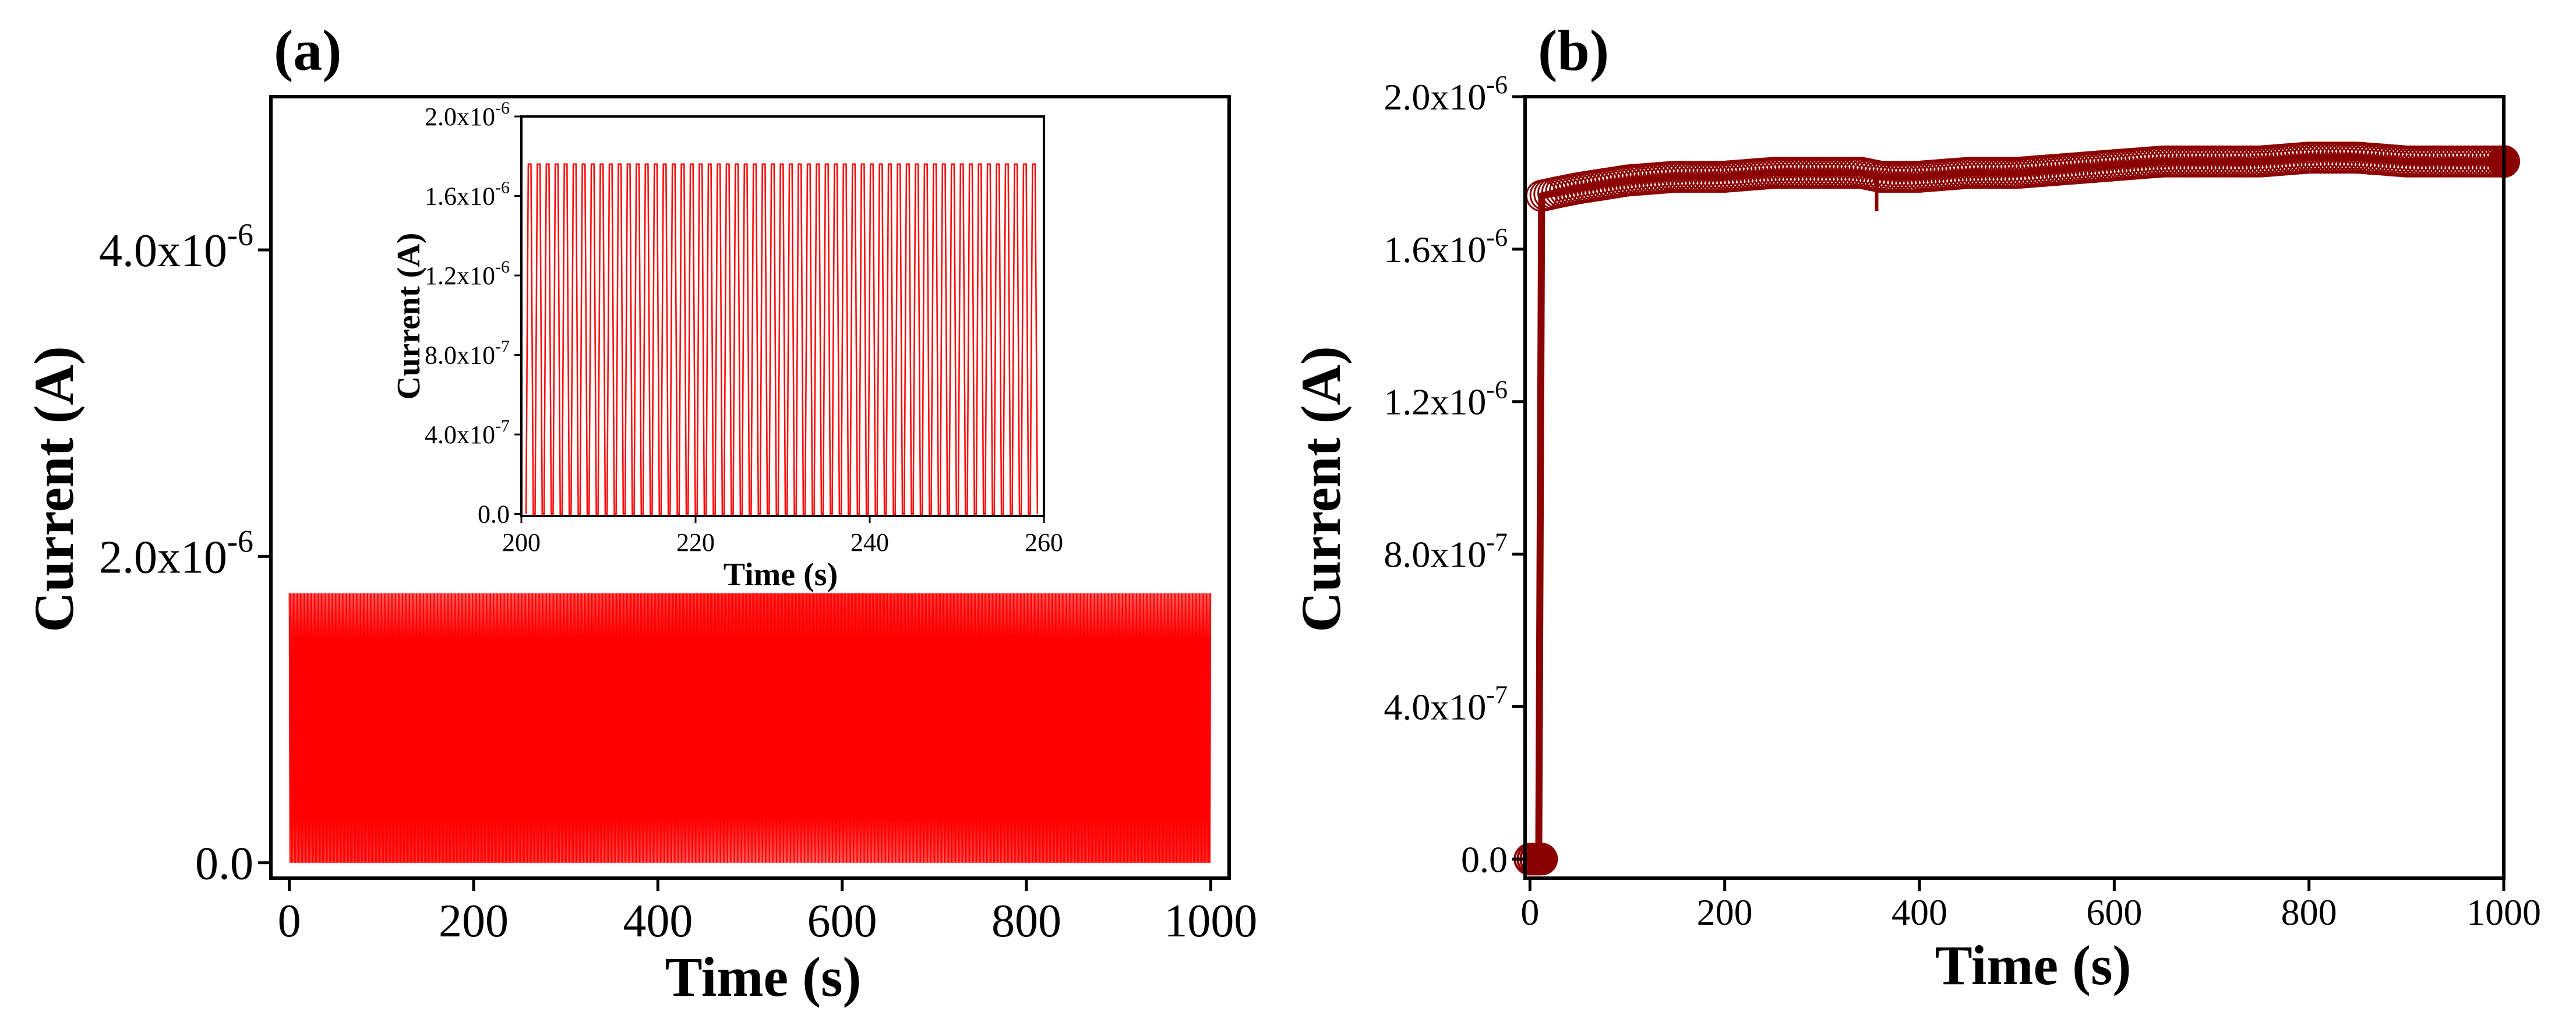  Describe the element at coordinates (290, 921) in the screenshot. I see `panel-a-x-tick-label: 0` at that location.